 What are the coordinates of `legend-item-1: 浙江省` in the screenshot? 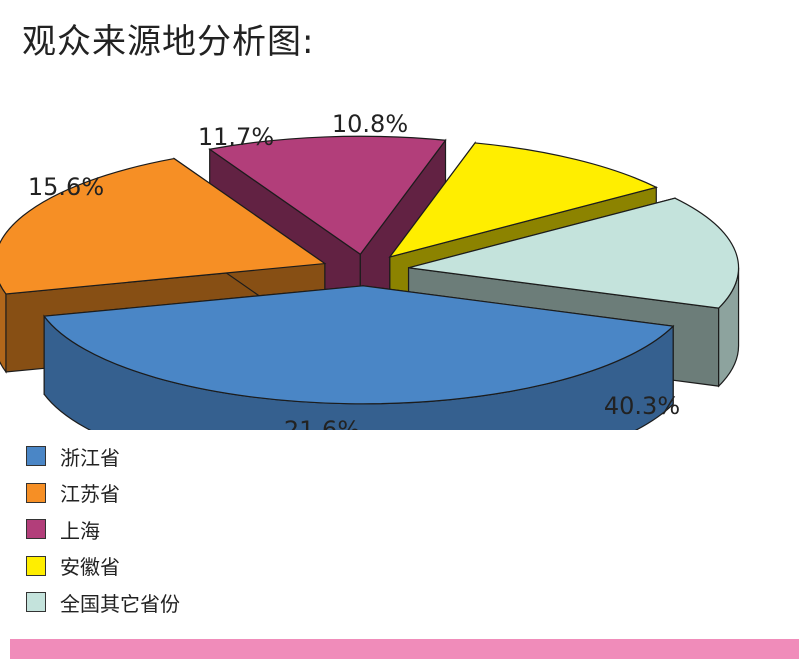 It's located at (103, 456).